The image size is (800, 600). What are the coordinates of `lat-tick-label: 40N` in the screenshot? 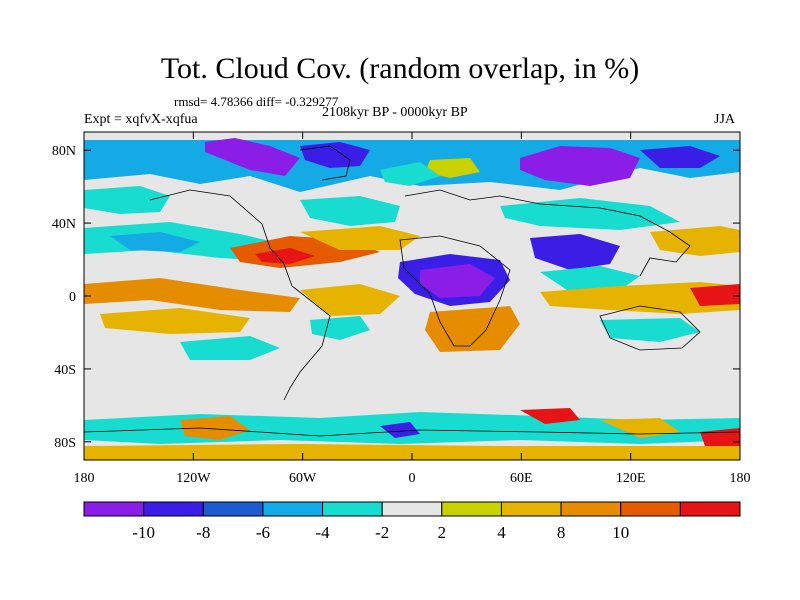 It's located at (64, 224).